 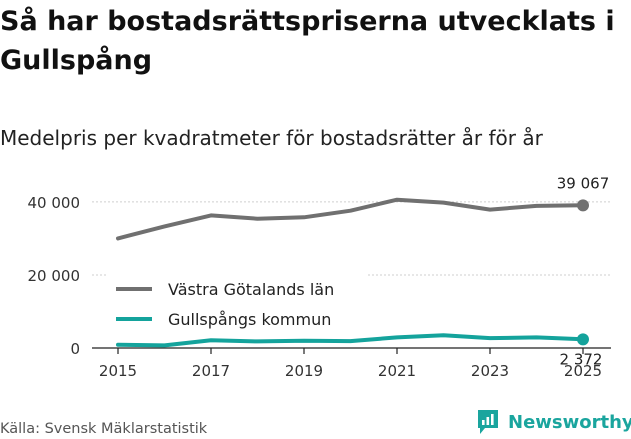 I want to click on y-axis-labels: 0 20 000 40 000, so click(x=54, y=276).